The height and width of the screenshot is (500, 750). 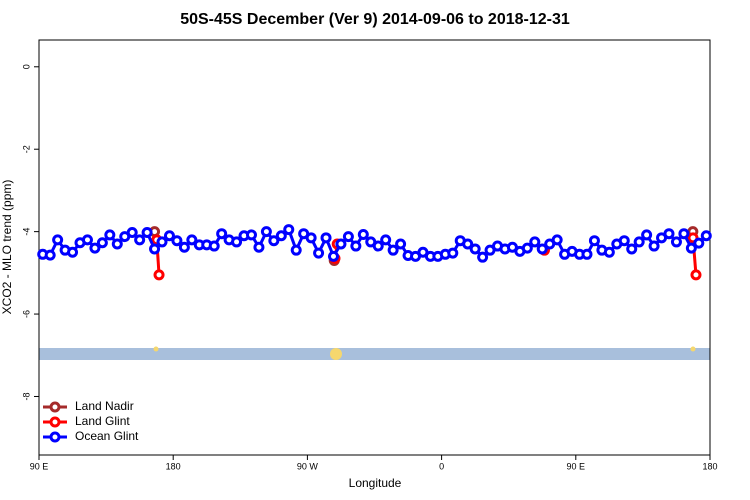 What do you see at coordinates (26, 232) in the screenshot?
I see `y-tick-label: -4` at bounding box center [26, 232].